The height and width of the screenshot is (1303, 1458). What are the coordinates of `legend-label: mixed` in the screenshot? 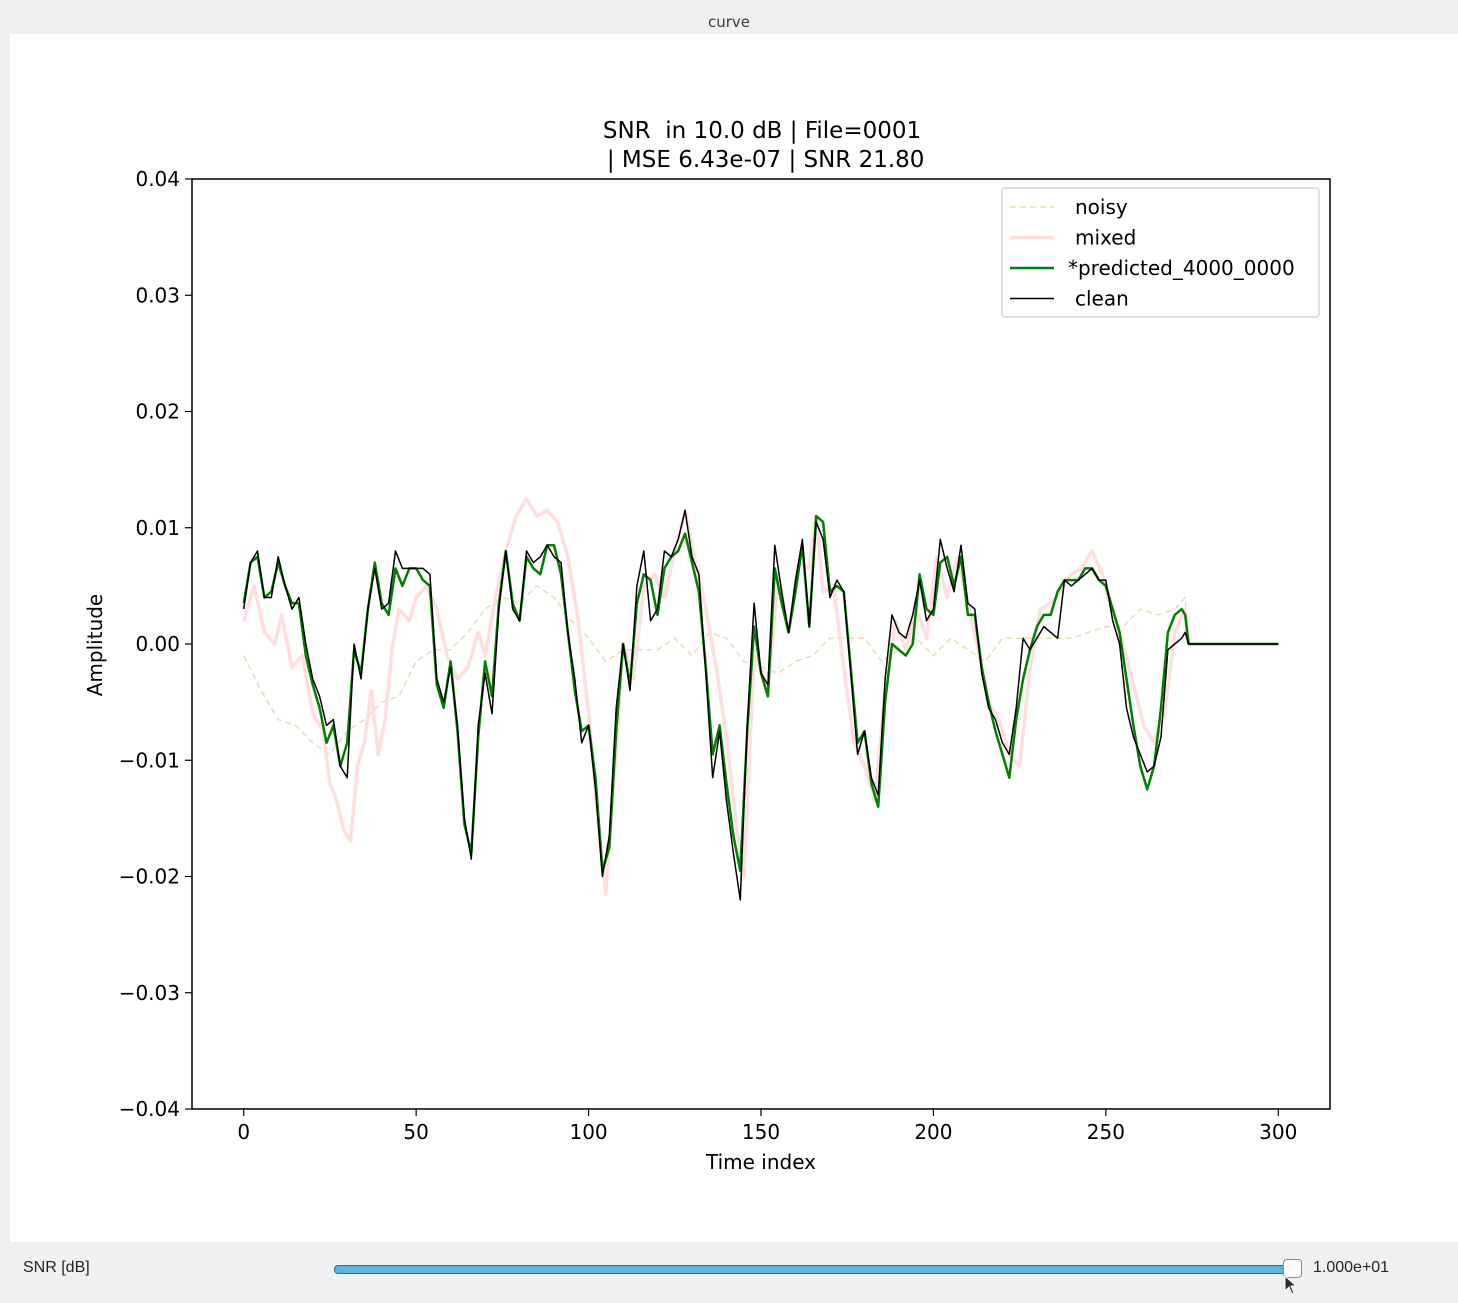 It's located at (1105, 238).